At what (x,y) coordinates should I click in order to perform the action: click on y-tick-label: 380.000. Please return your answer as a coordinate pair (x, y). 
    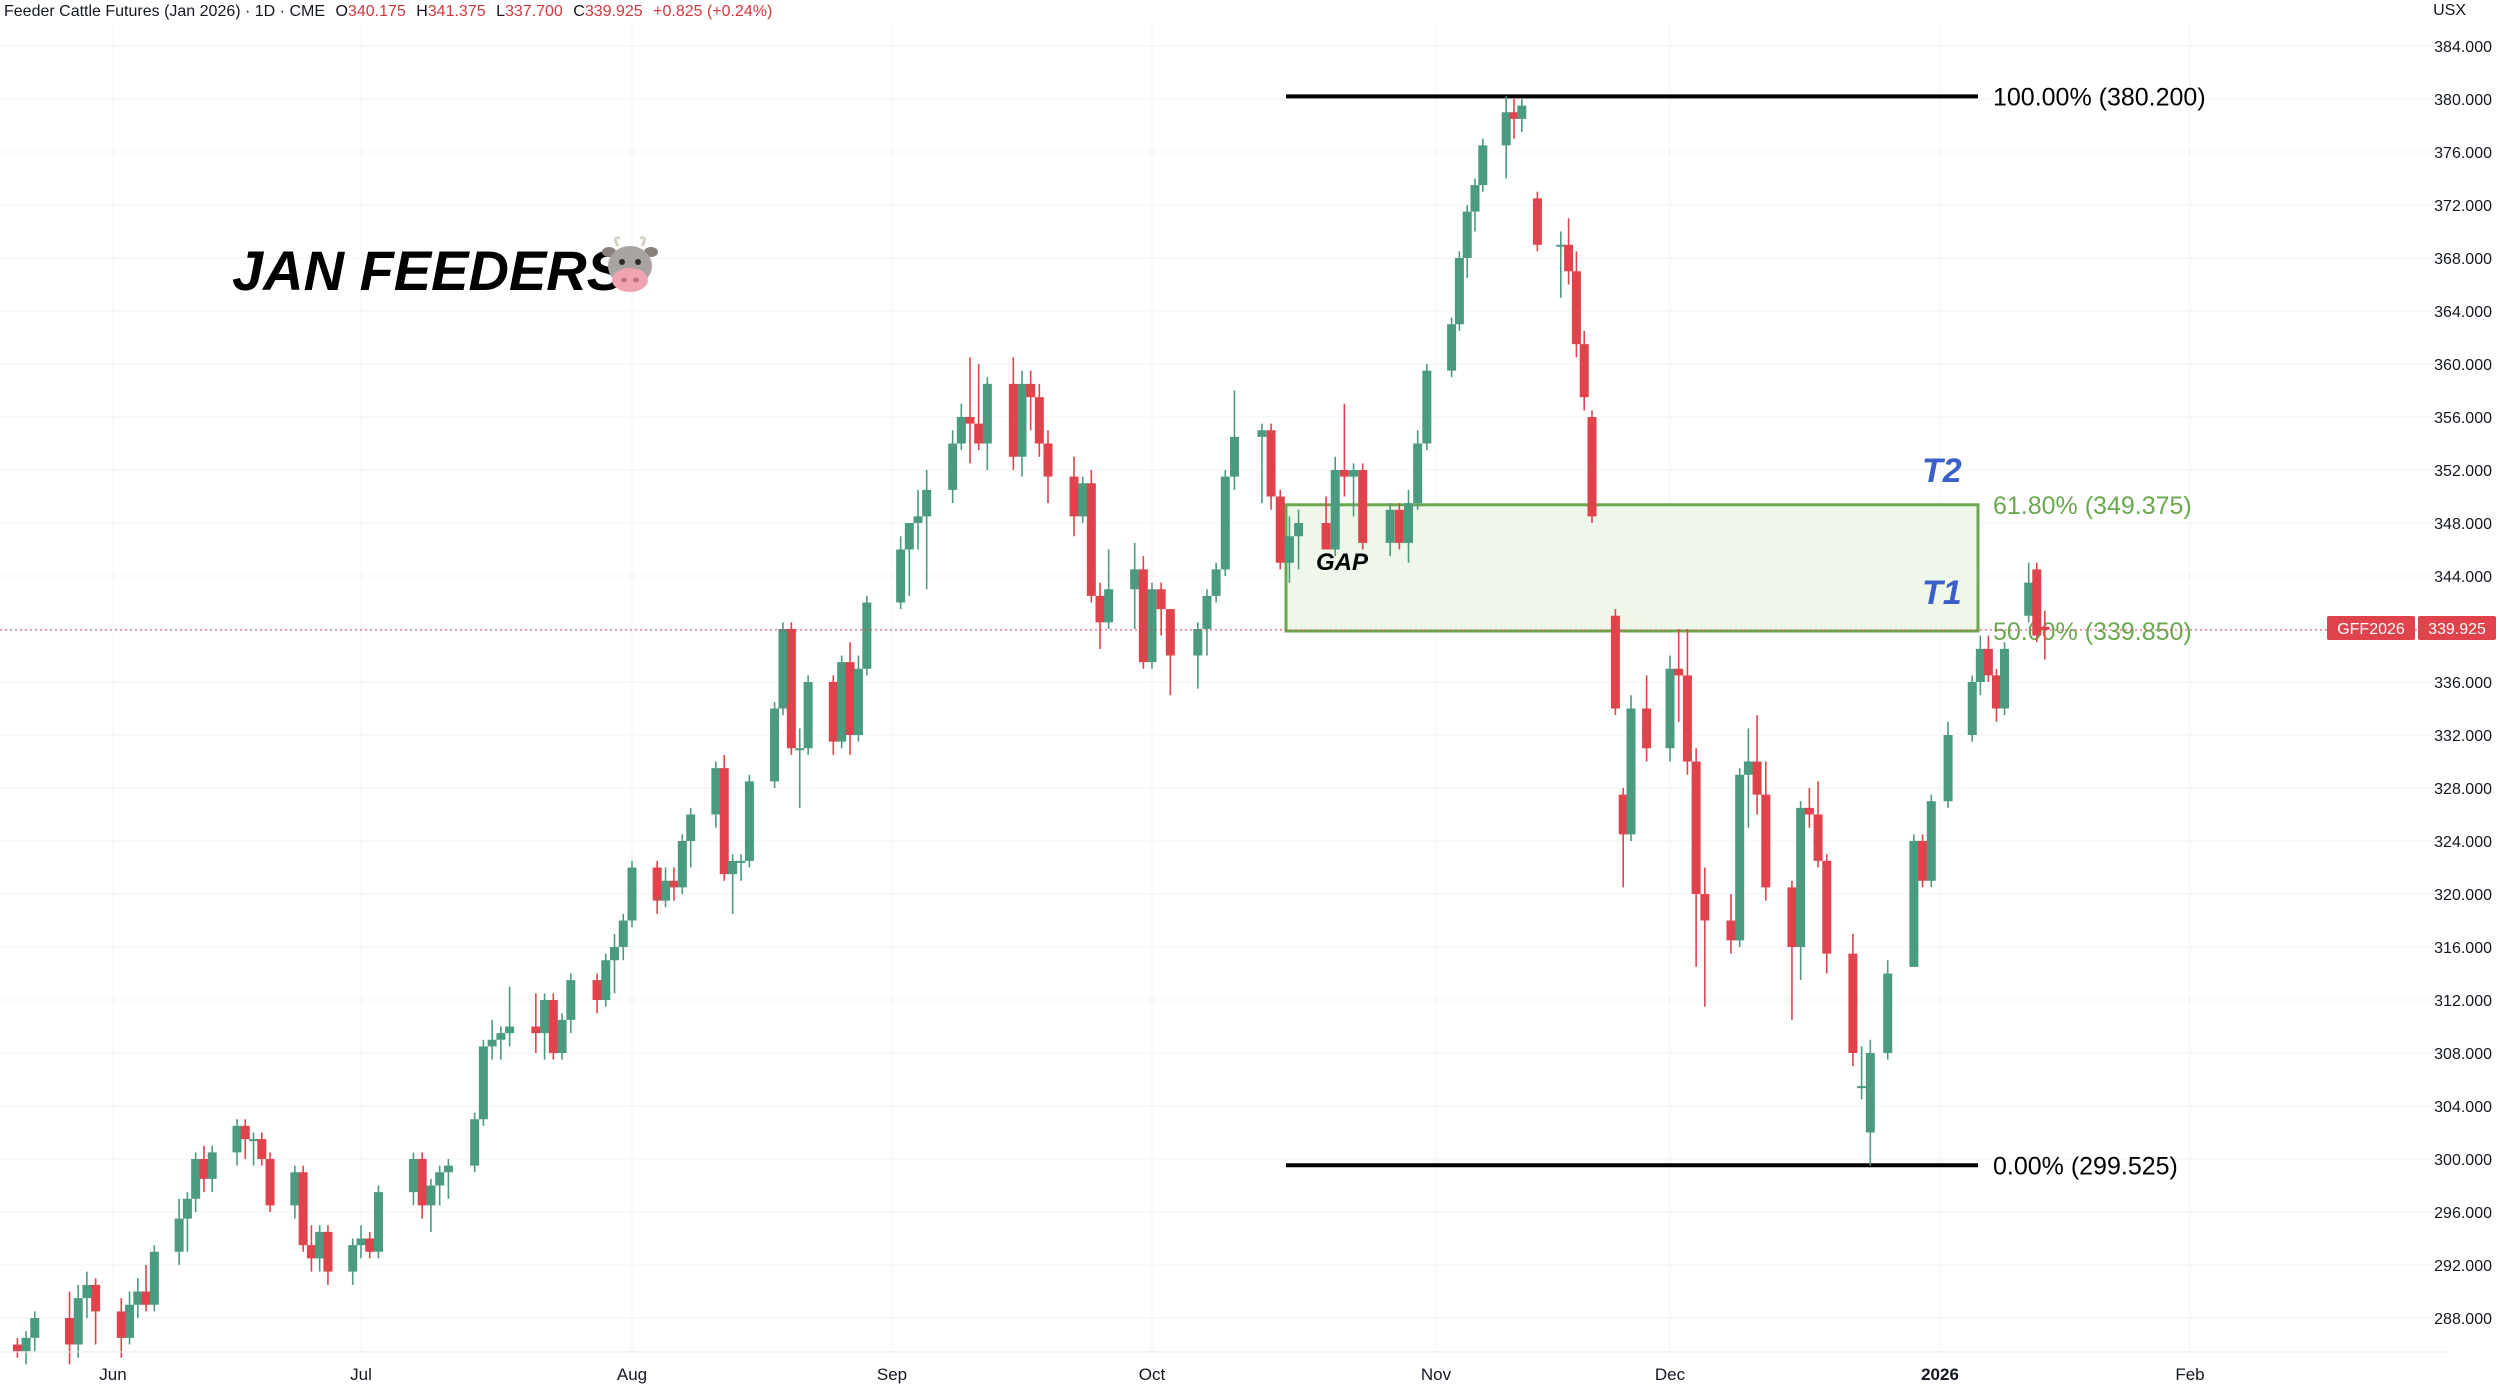
    Looking at the image, I should click on (2463, 100).